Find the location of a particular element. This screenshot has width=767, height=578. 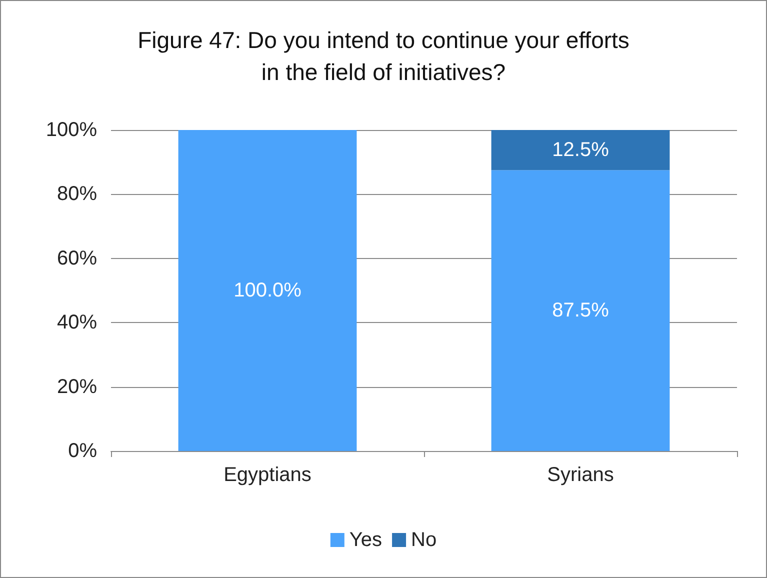

y-tick-label: 100% is located at coordinates (72, 130).